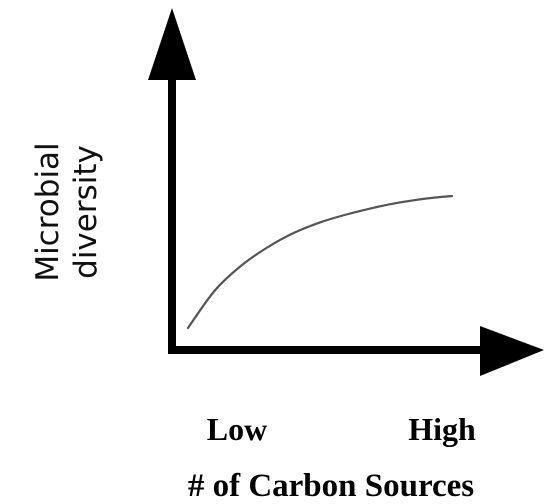 The width and height of the screenshot is (544, 504). I want to click on series-line, so click(320, 262).